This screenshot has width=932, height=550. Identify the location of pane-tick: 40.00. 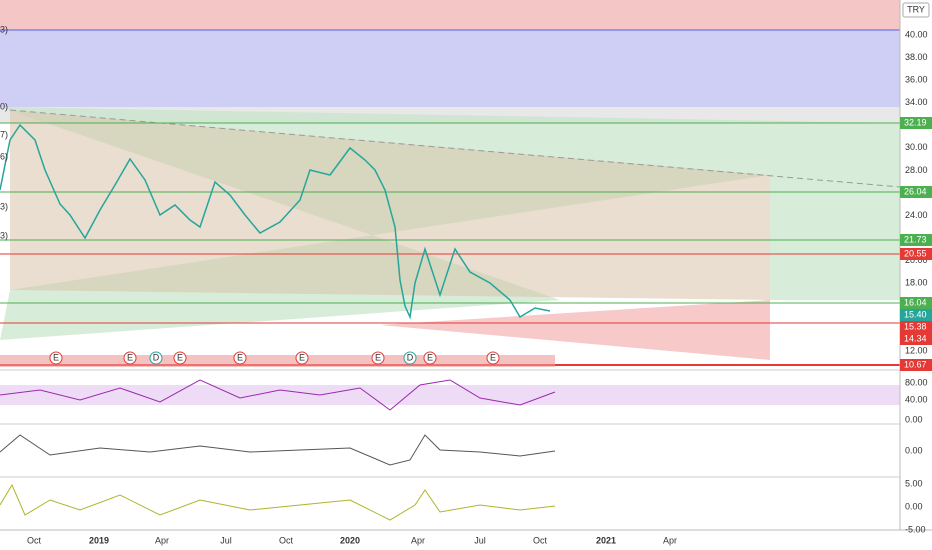
(916, 399).